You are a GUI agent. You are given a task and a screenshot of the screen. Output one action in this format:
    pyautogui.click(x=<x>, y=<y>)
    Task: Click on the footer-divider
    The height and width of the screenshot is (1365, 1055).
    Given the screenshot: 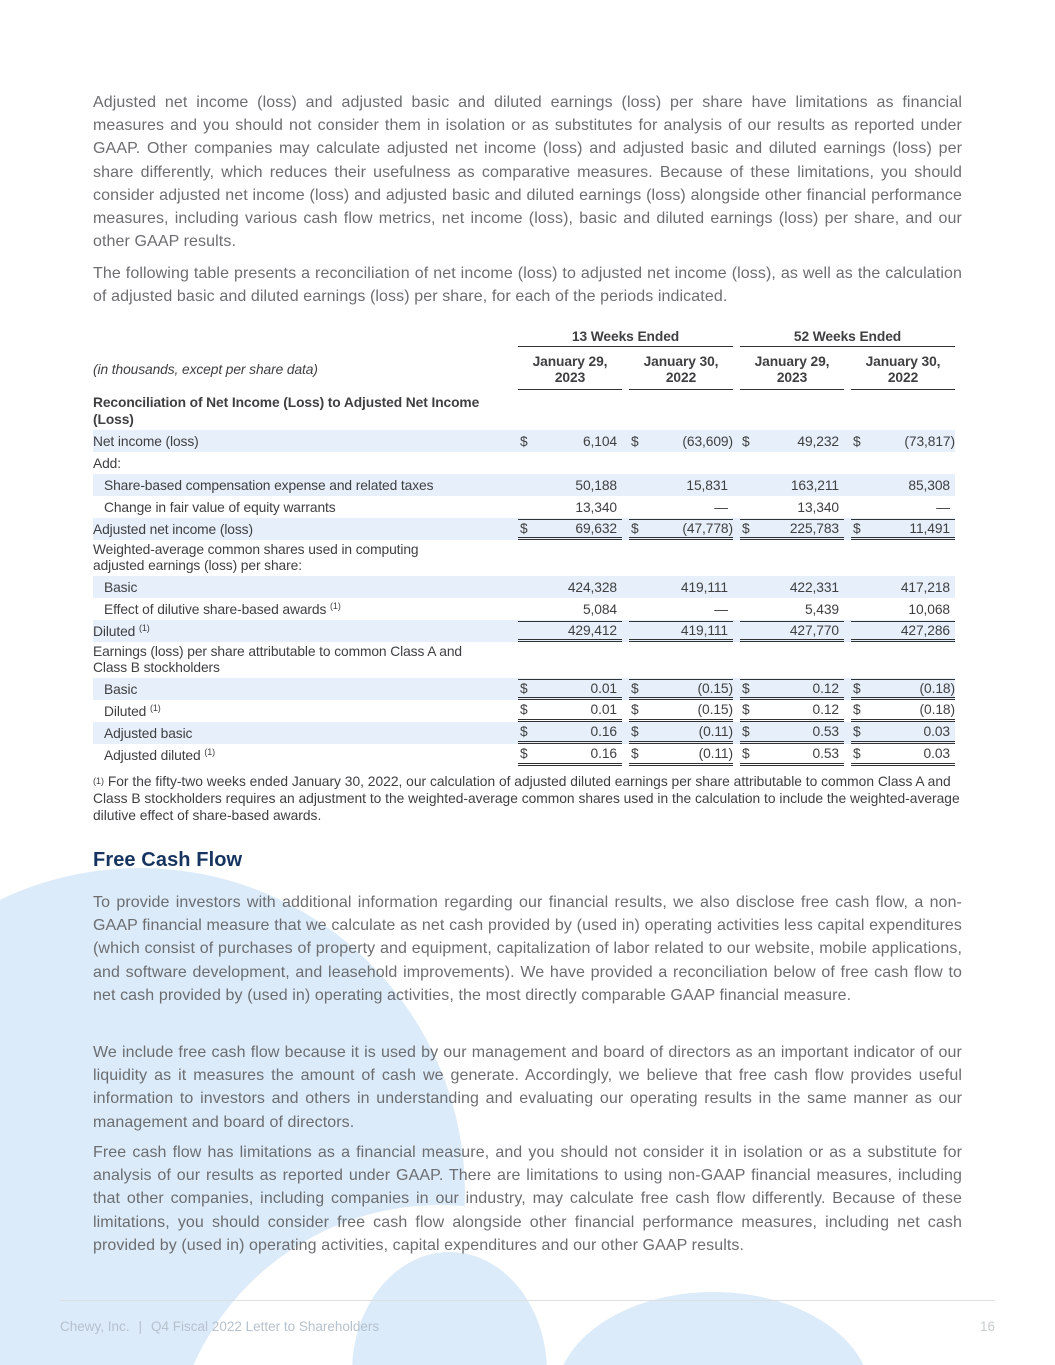 What is the action you would take?
    pyautogui.click(x=527, y=1300)
    